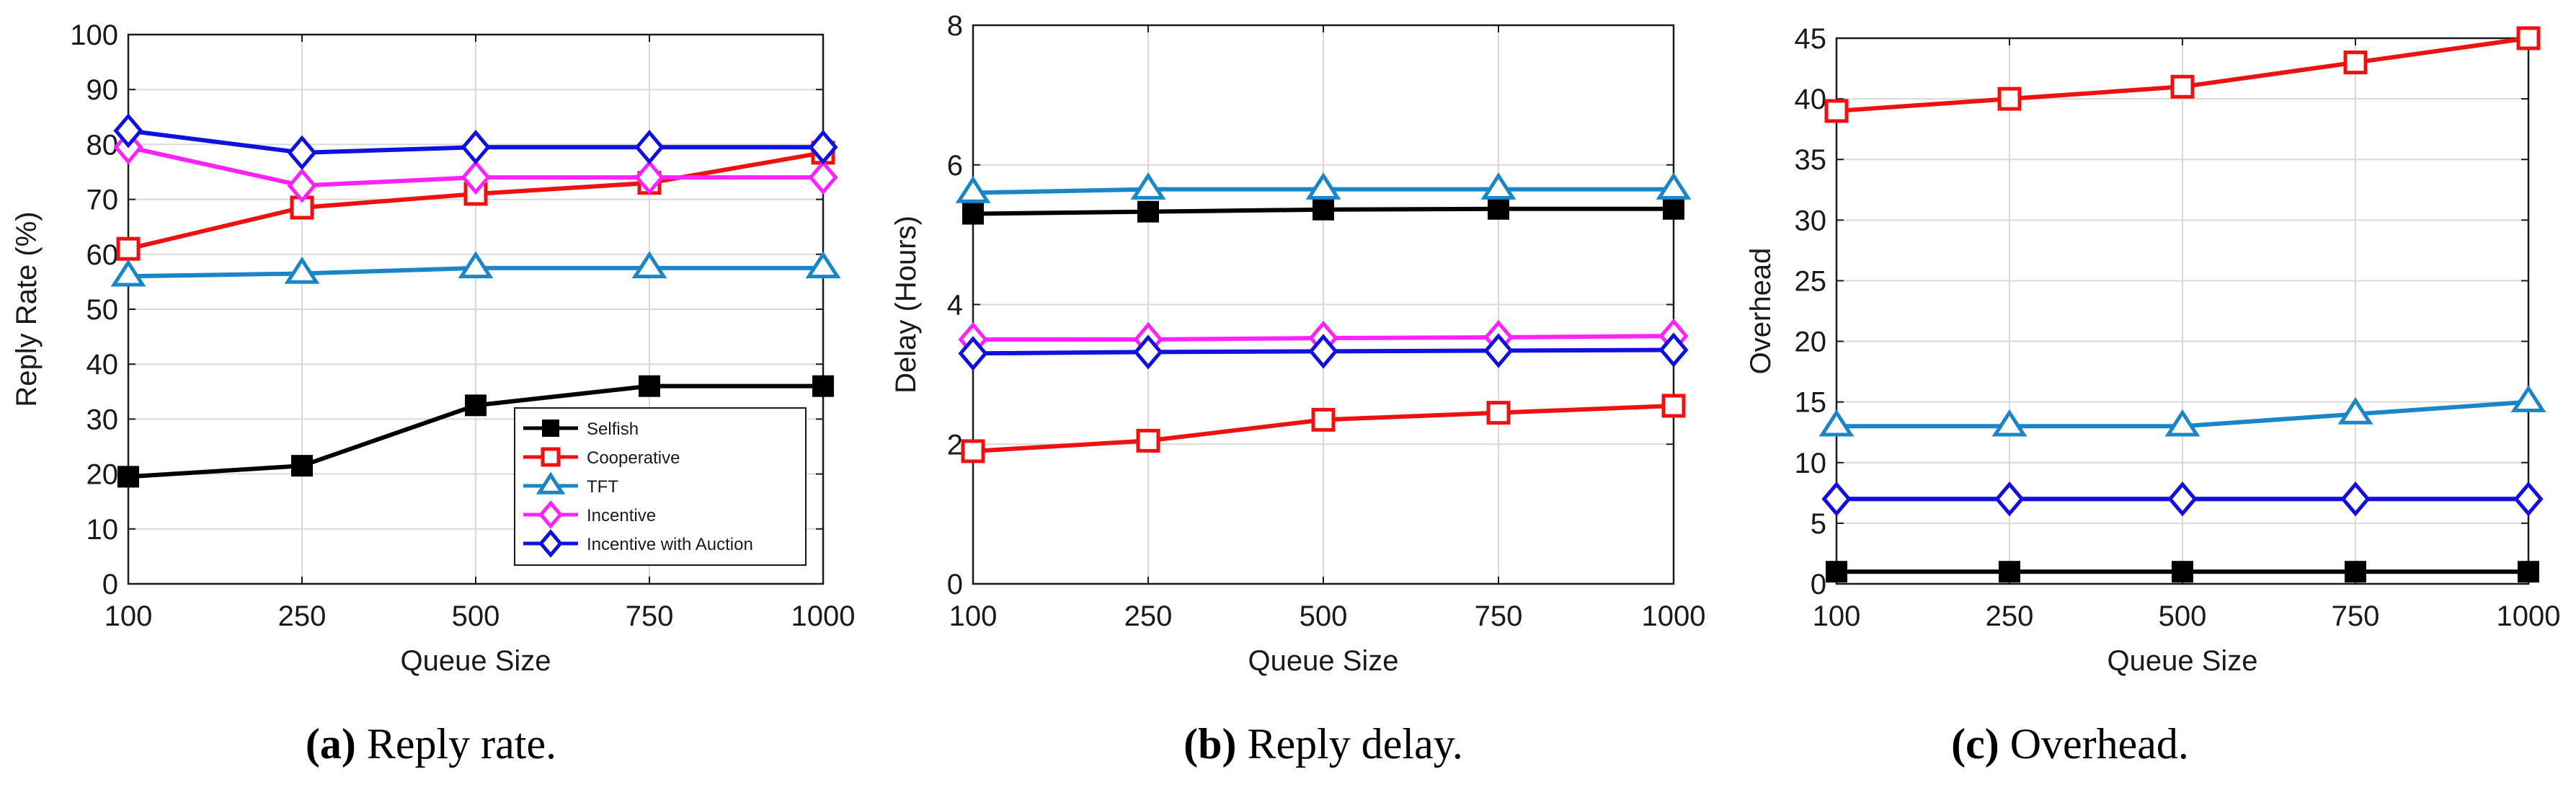 This screenshot has width=2576, height=790. What do you see at coordinates (102, 420) in the screenshot?
I see `y-tick-label: 30` at bounding box center [102, 420].